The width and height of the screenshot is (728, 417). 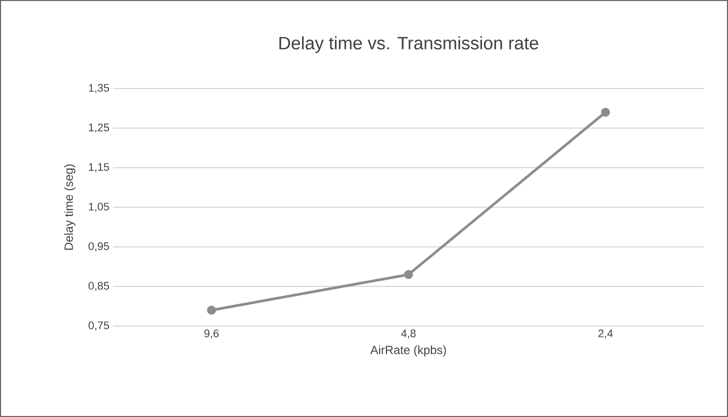 I want to click on y-tick-label: 0,95, so click(x=99, y=247).